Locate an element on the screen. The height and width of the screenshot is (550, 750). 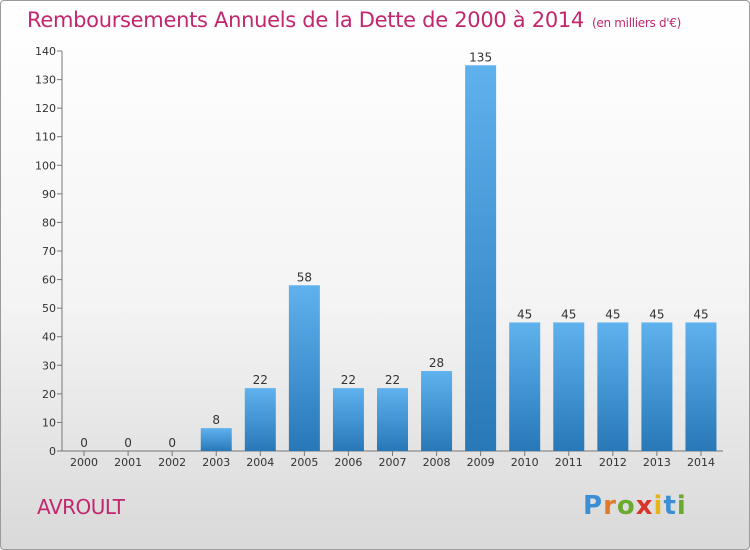
data-label: 8 is located at coordinates (216, 420).